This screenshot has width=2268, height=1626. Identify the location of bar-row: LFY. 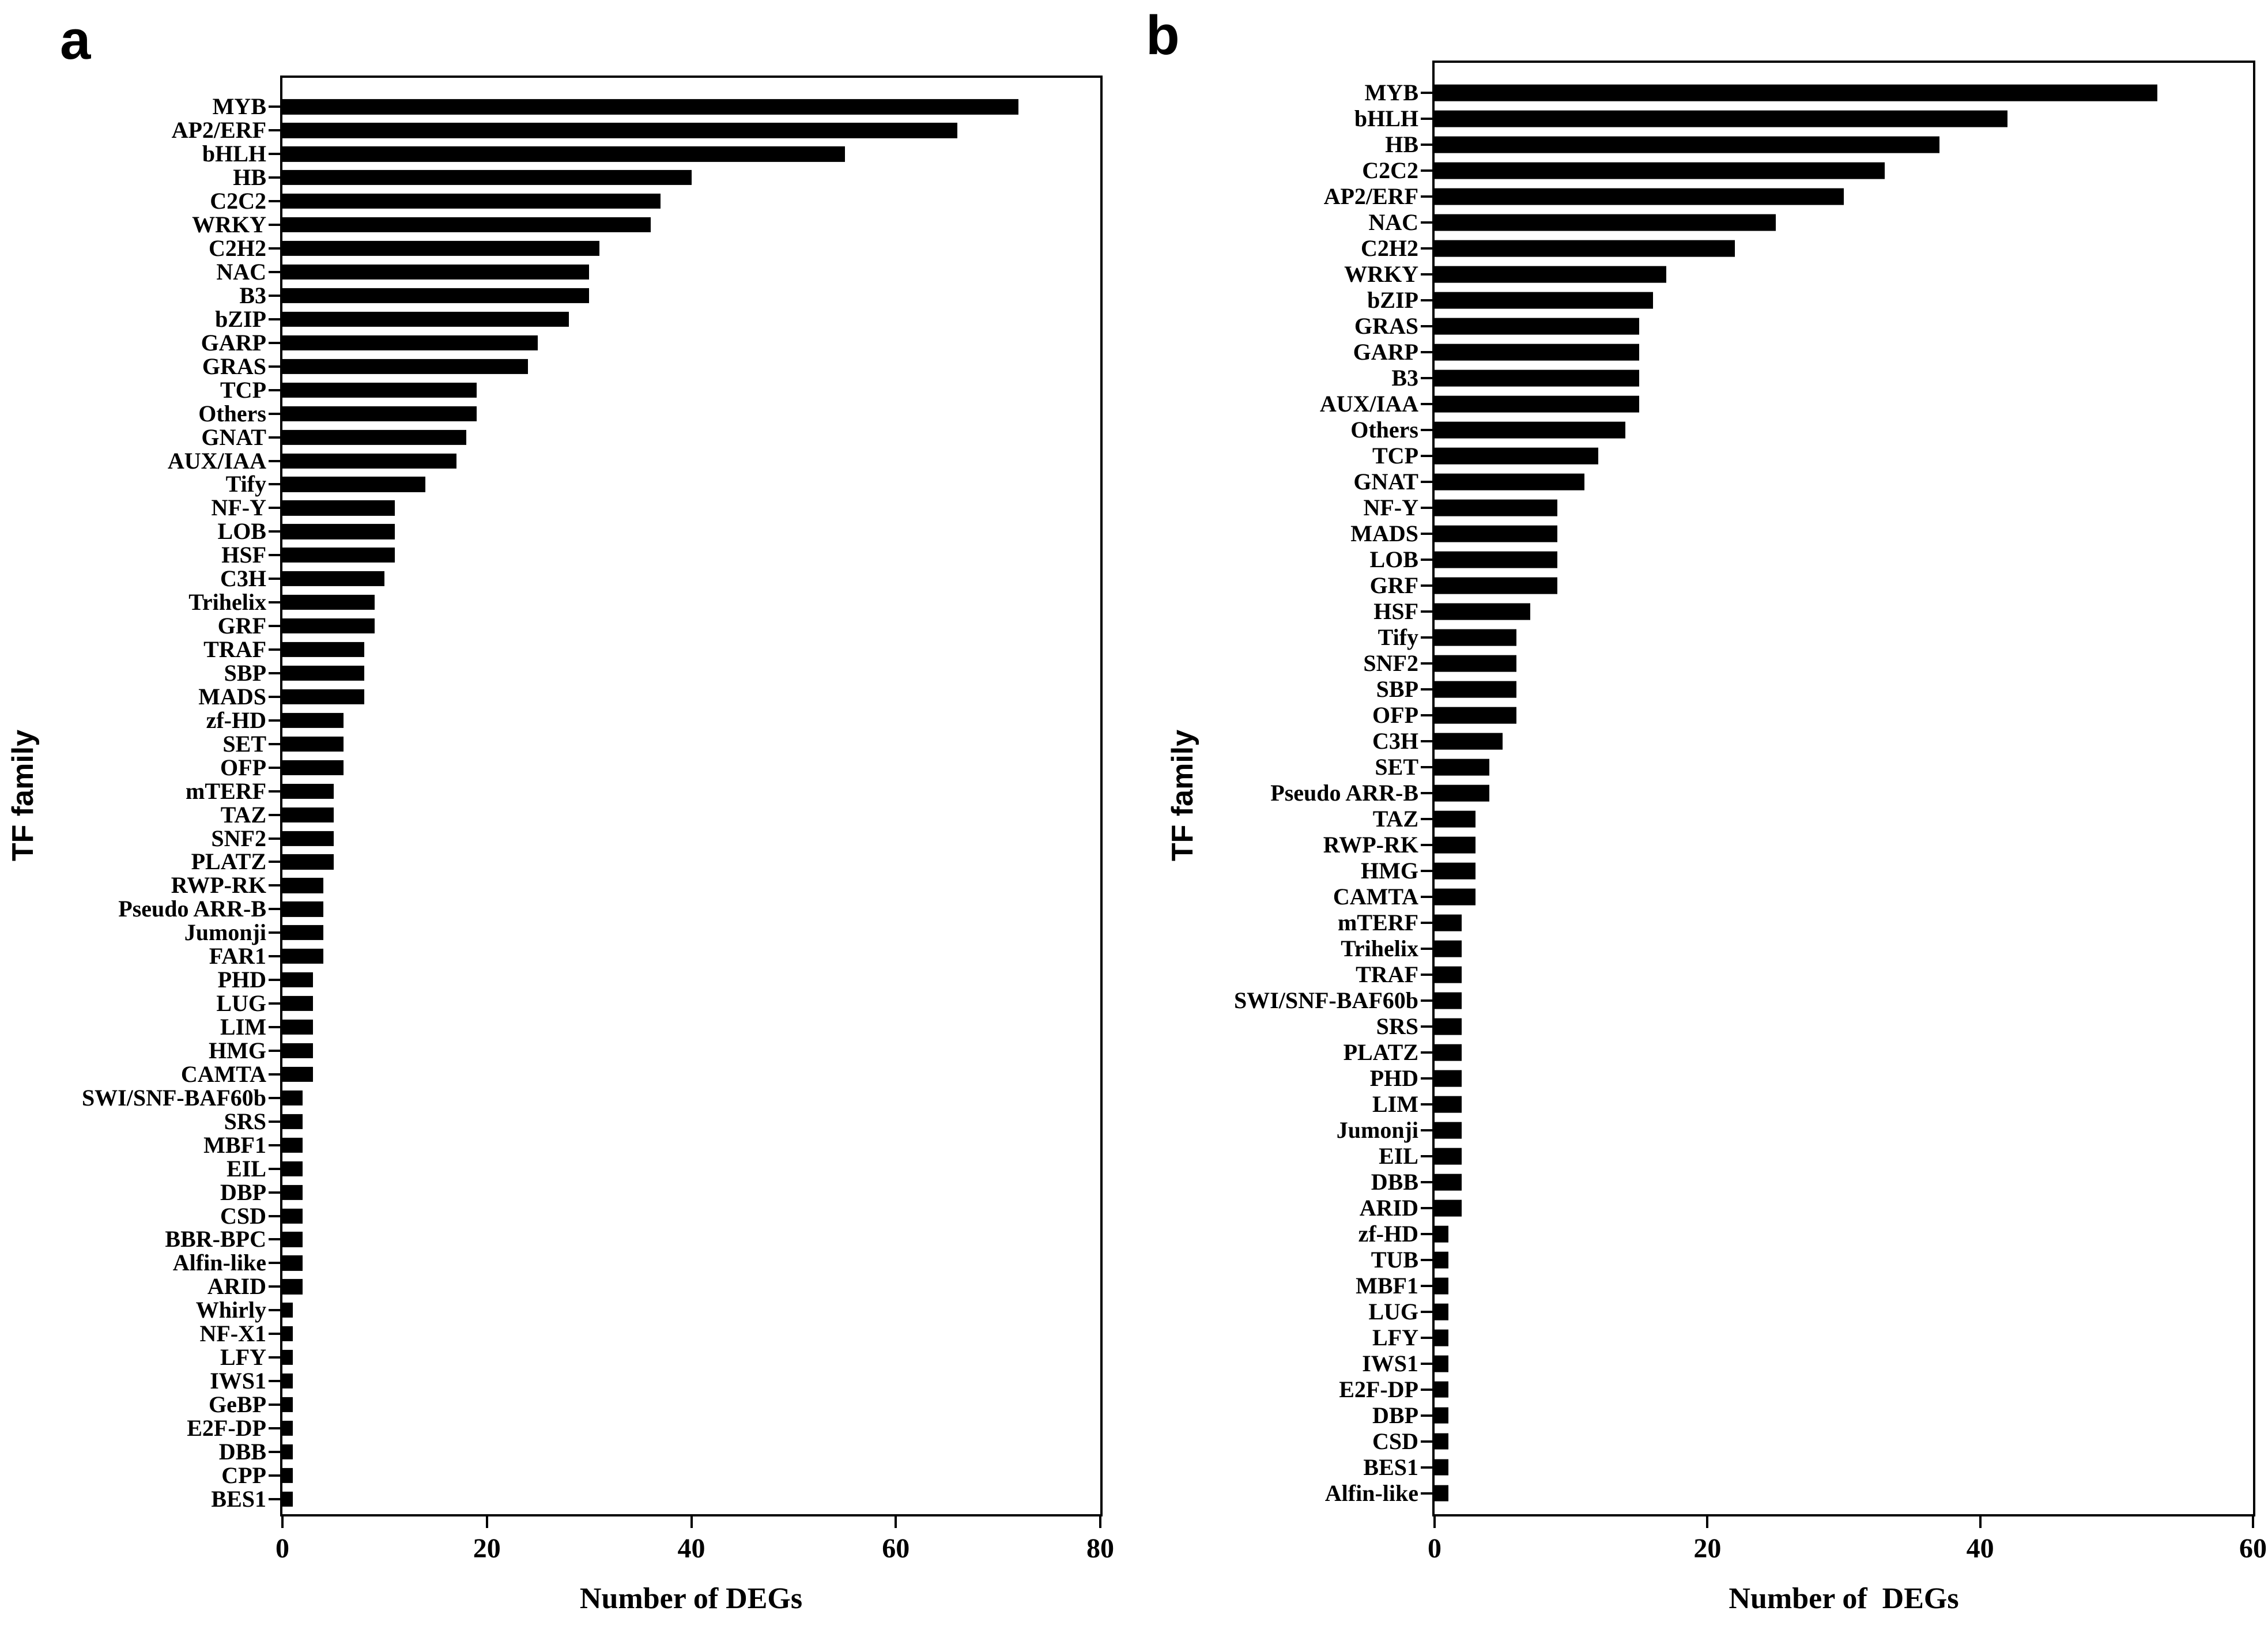
(1812, 1337).